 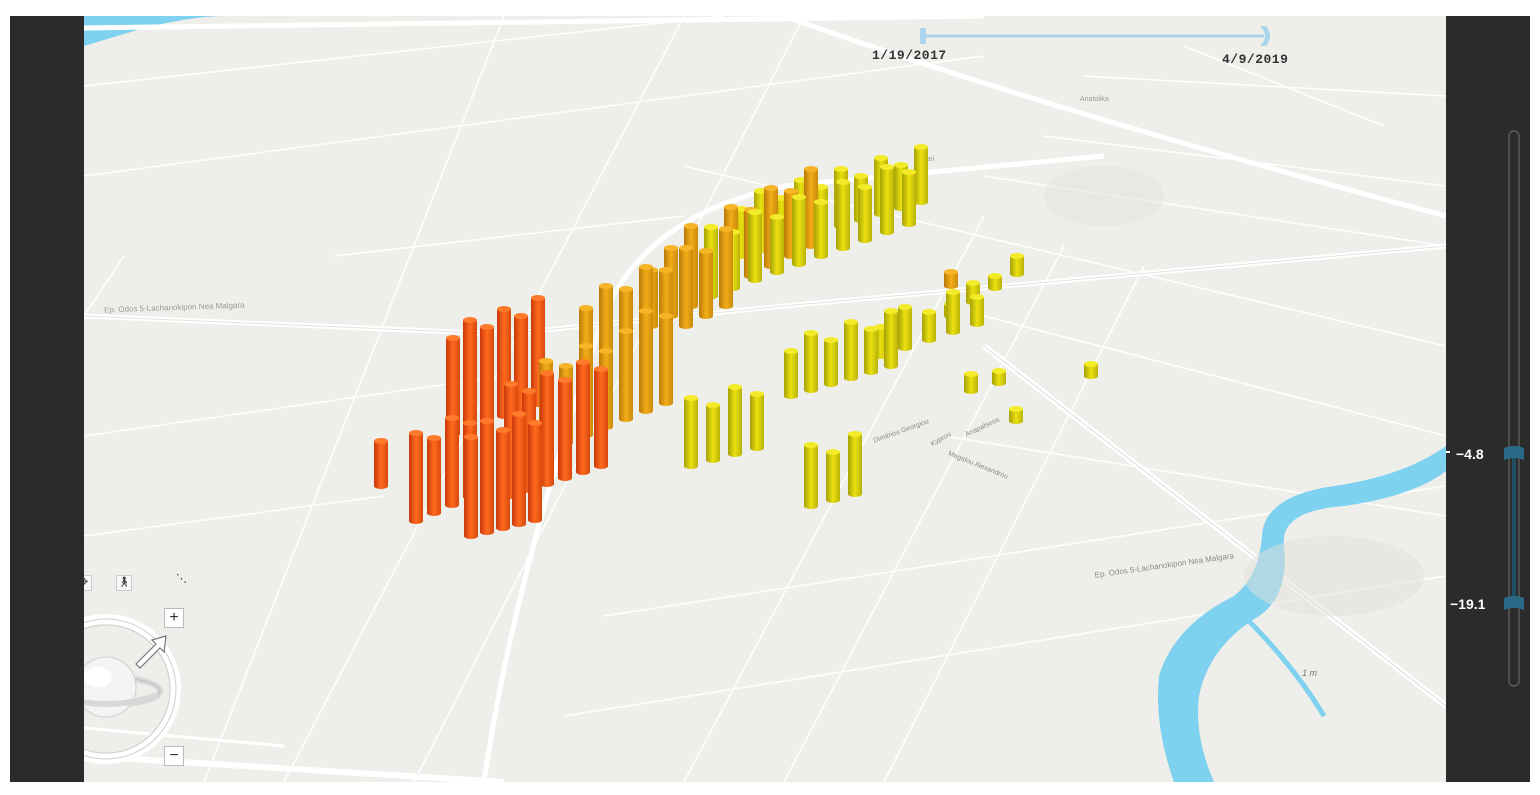 What do you see at coordinates (1470, 454) in the screenshot?
I see `depth-upper-label: −4.8` at bounding box center [1470, 454].